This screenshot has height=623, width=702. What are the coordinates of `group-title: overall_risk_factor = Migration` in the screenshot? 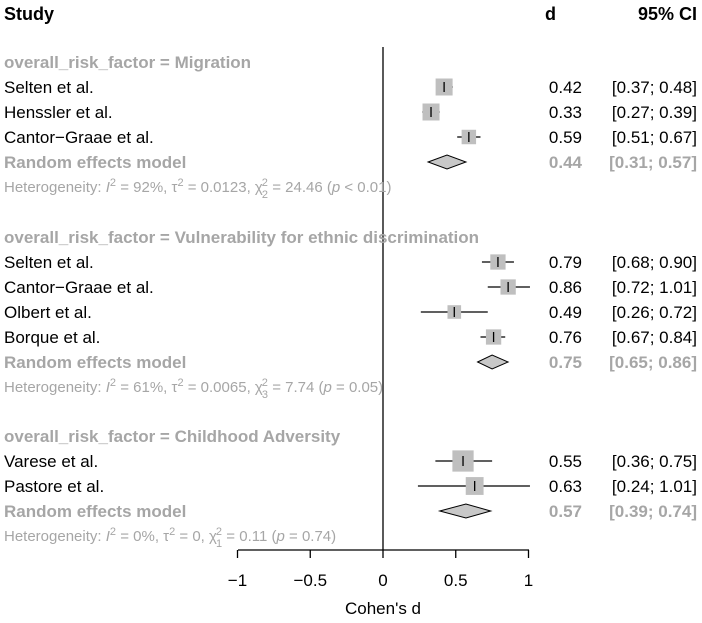 It's located at (127, 62).